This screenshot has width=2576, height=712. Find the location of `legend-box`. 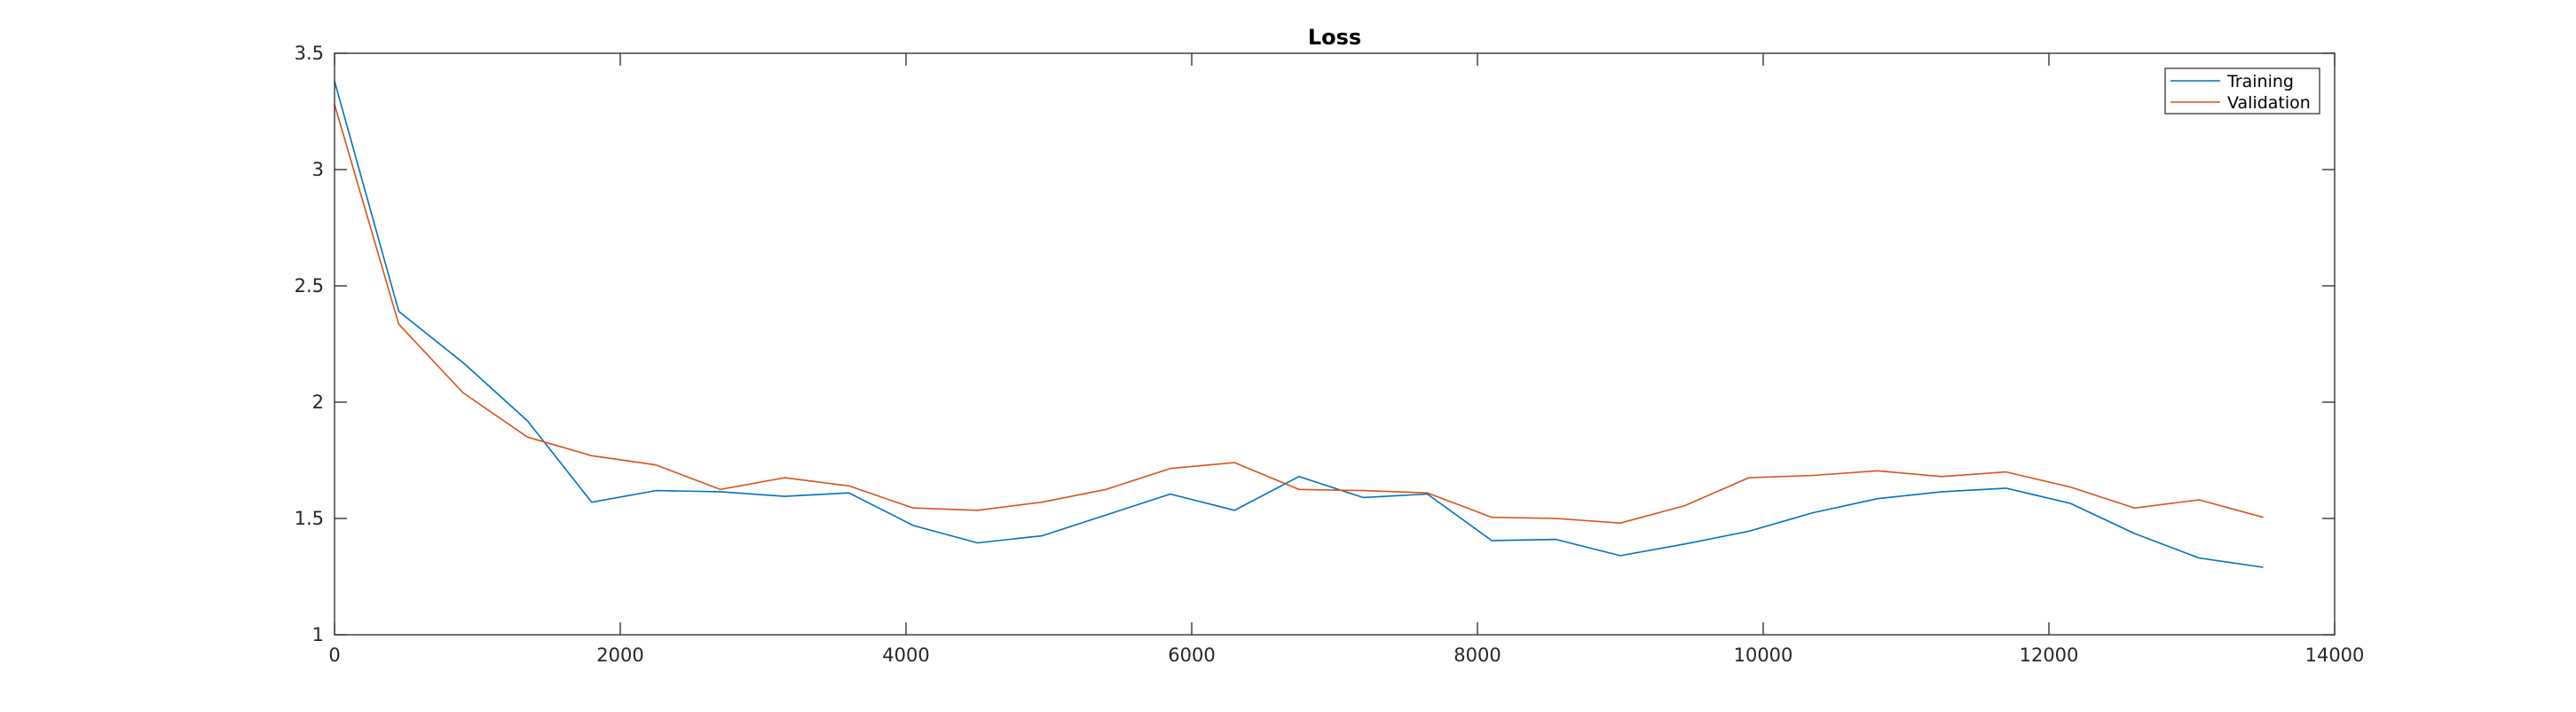

legend-box is located at coordinates (2242, 91).